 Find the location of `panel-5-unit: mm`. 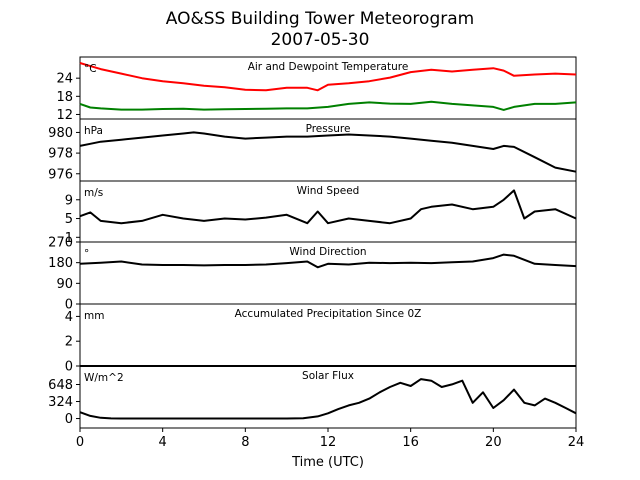

panel-5-unit: mm is located at coordinates (94, 316).